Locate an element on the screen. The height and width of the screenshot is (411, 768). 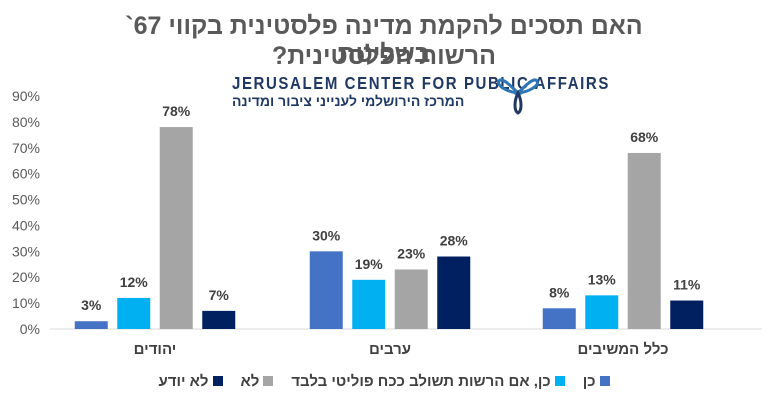
x-tick-label: ערבים is located at coordinates (390, 349).